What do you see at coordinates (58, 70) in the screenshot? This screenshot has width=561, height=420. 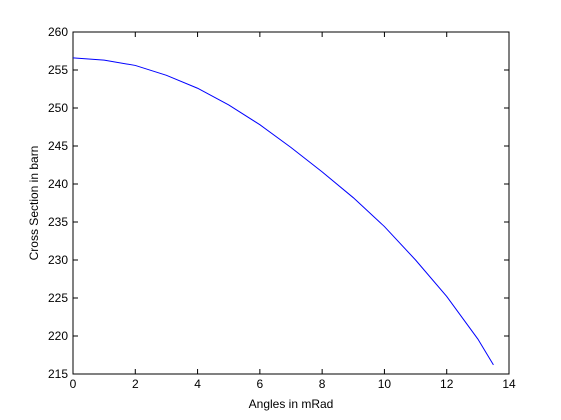 I see `y-tick-label: 255` at bounding box center [58, 70].